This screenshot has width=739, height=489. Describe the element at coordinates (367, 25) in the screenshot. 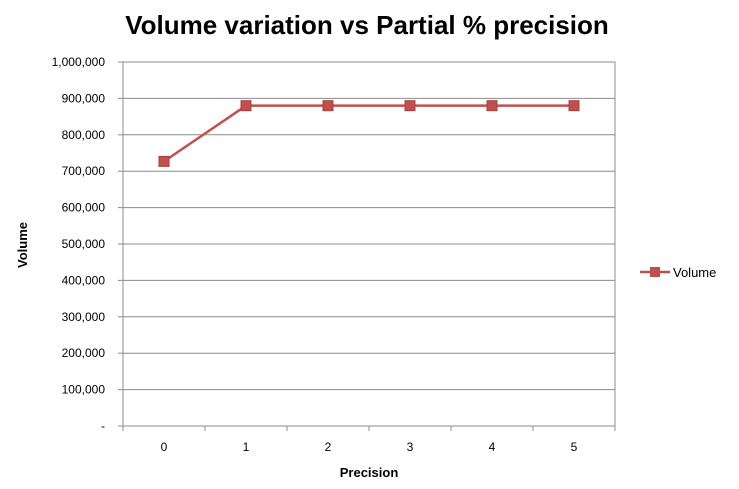

I see `chart-title: Volume variation vs Partial % precision` at that location.